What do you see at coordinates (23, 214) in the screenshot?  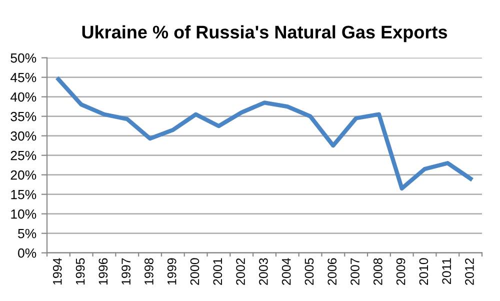 I see `y-tick-label: 10%` at bounding box center [23, 214].